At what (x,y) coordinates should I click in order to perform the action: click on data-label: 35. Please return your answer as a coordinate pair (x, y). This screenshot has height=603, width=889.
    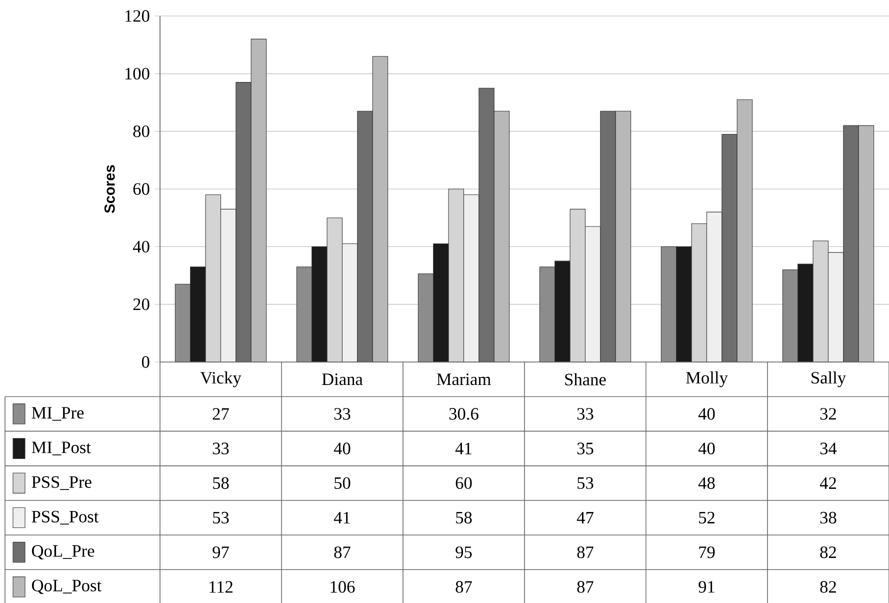
    Looking at the image, I should click on (585, 448).